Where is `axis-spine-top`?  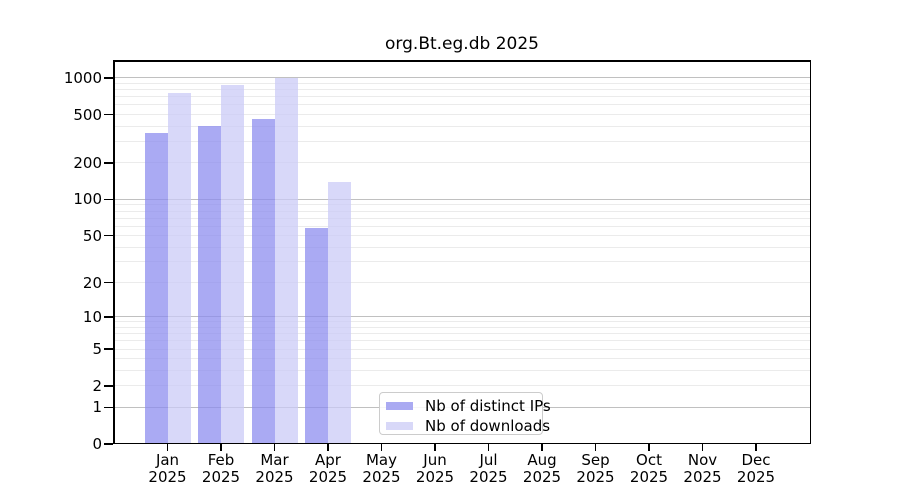
axis-spine-top is located at coordinates (462, 61).